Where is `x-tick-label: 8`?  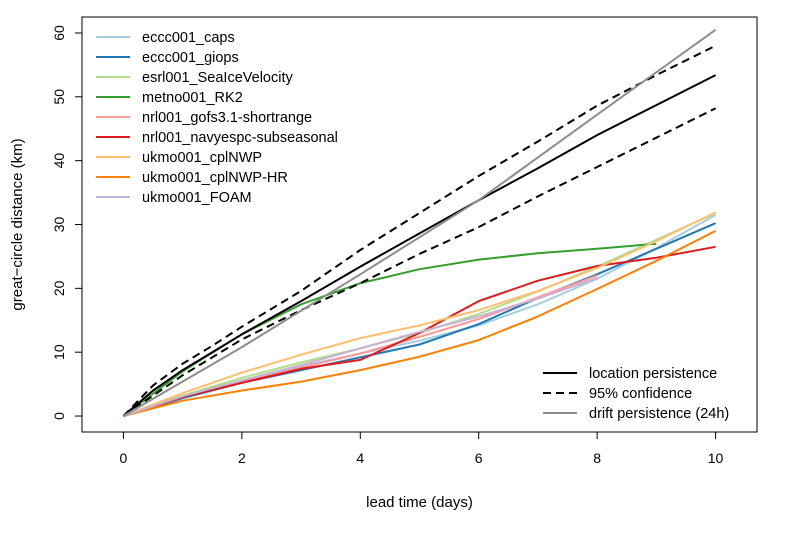 x-tick-label: 8 is located at coordinates (597, 458).